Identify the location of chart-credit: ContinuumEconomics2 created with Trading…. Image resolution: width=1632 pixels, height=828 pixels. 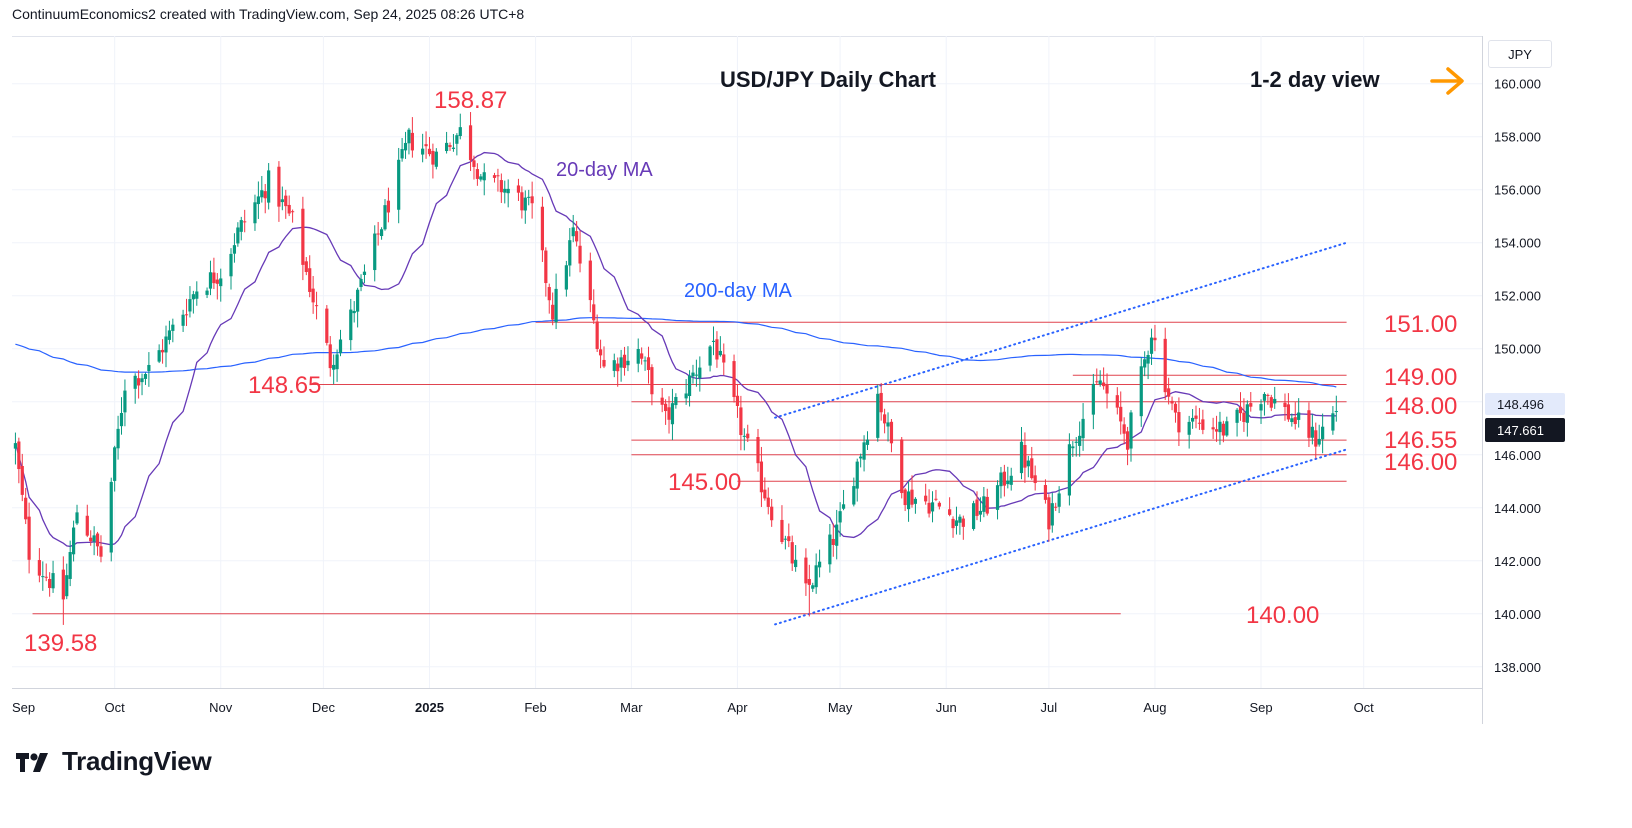
(268, 14).